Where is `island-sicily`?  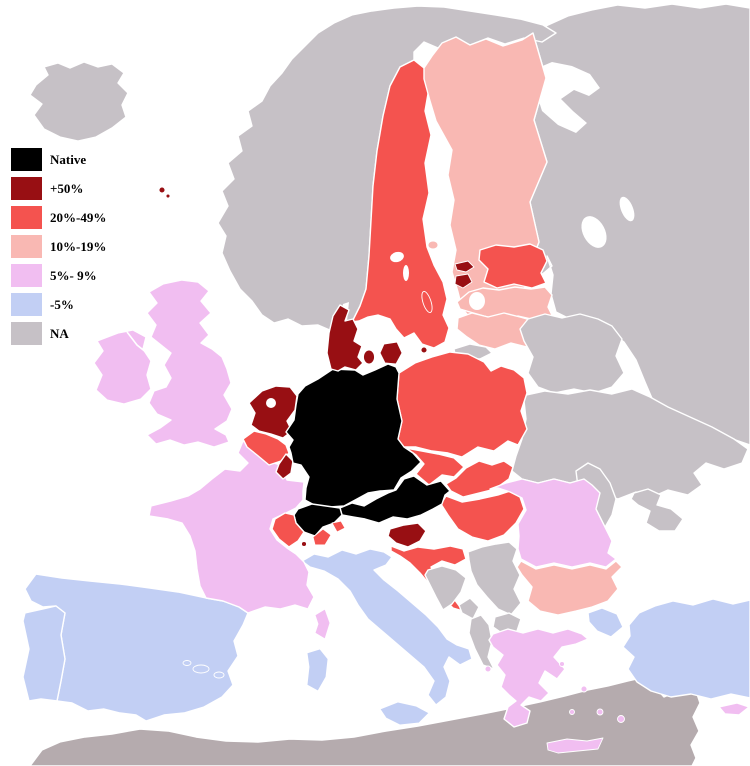 island-sicily is located at coordinates (404, 713).